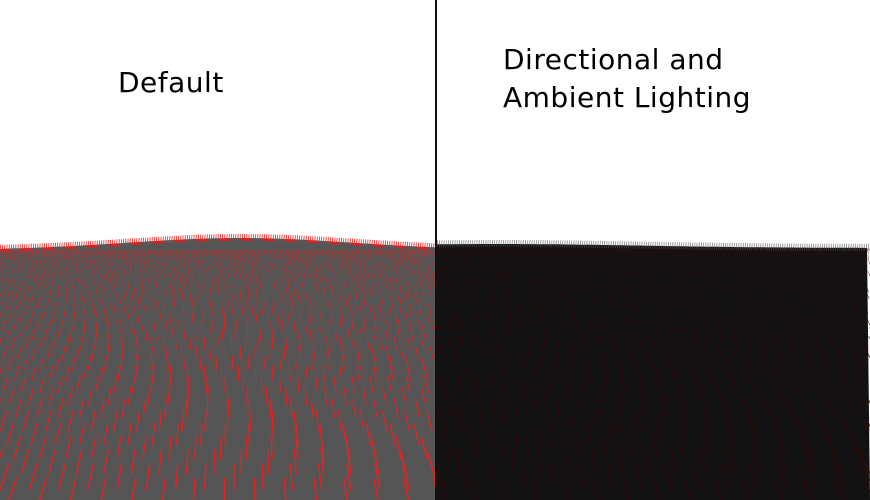  Describe the element at coordinates (627, 97) in the screenshot. I see `lit-panel-title-line2: Ambient Lighting` at that location.